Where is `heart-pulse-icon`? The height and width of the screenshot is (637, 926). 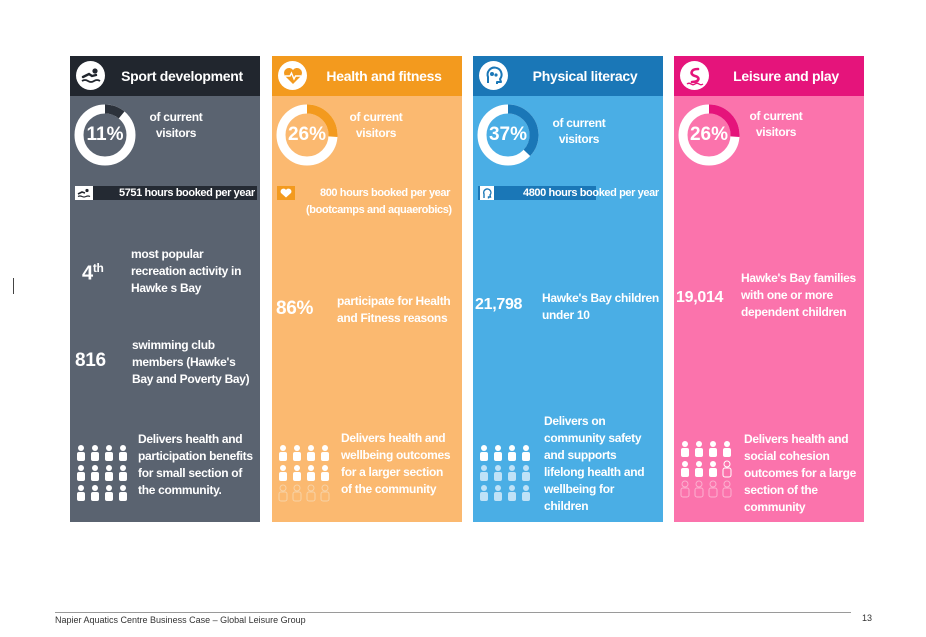 heart-pulse-icon is located at coordinates (292, 75).